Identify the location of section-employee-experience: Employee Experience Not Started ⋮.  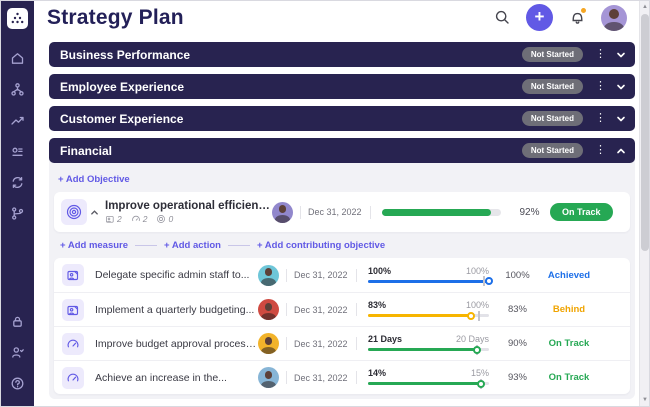
(342, 86).